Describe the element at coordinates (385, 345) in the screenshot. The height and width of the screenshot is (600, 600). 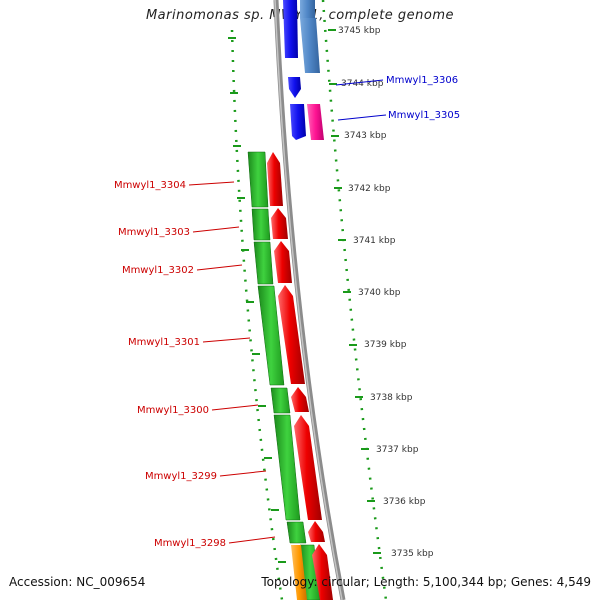
I see `scale-label: 3739 kbp` at that location.